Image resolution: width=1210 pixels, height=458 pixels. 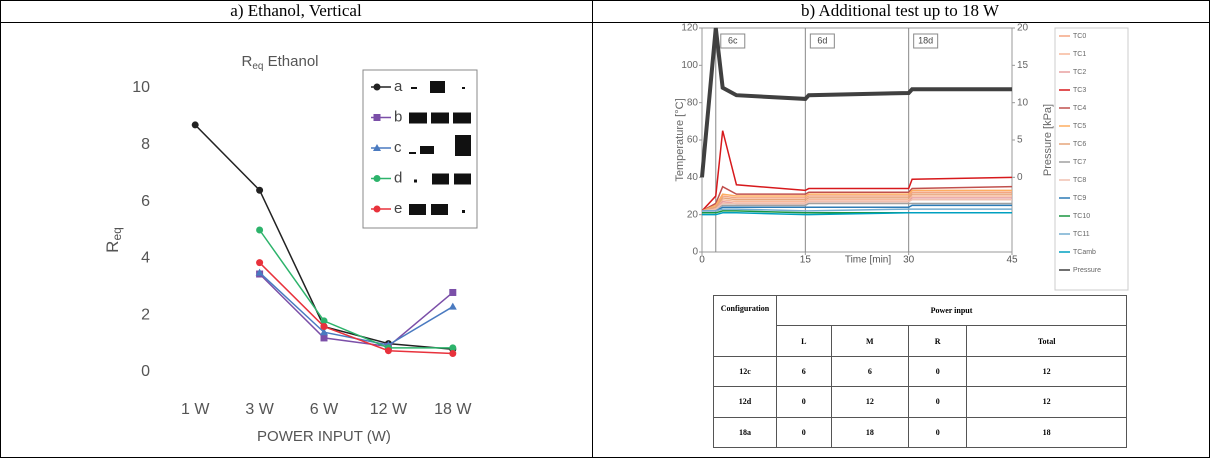 What do you see at coordinates (951, 310) in the screenshot?
I see `table-header: Power input` at bounding box center [951, 310].